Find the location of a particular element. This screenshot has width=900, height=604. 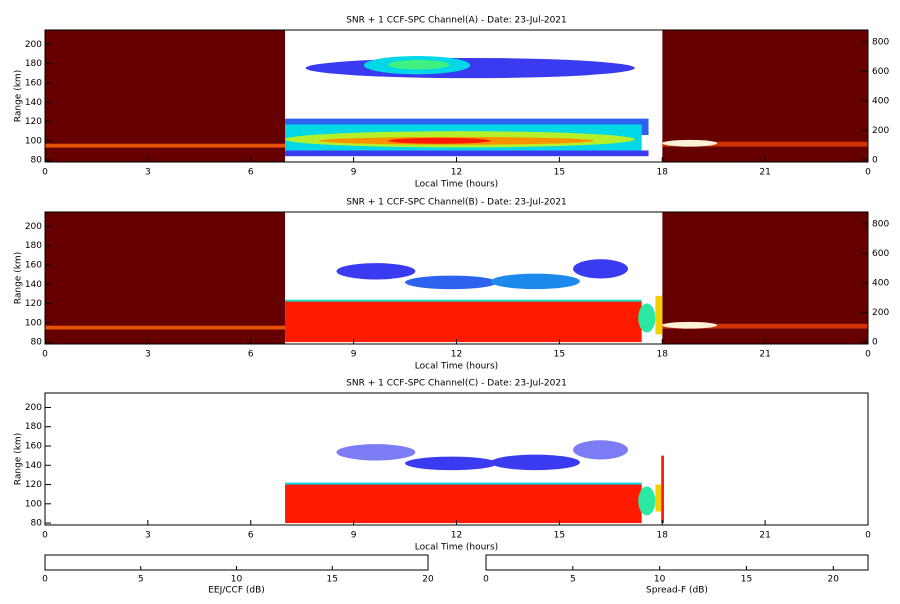

colorbar-label: Spread-F (dB) is located at coordinates (677, 591).